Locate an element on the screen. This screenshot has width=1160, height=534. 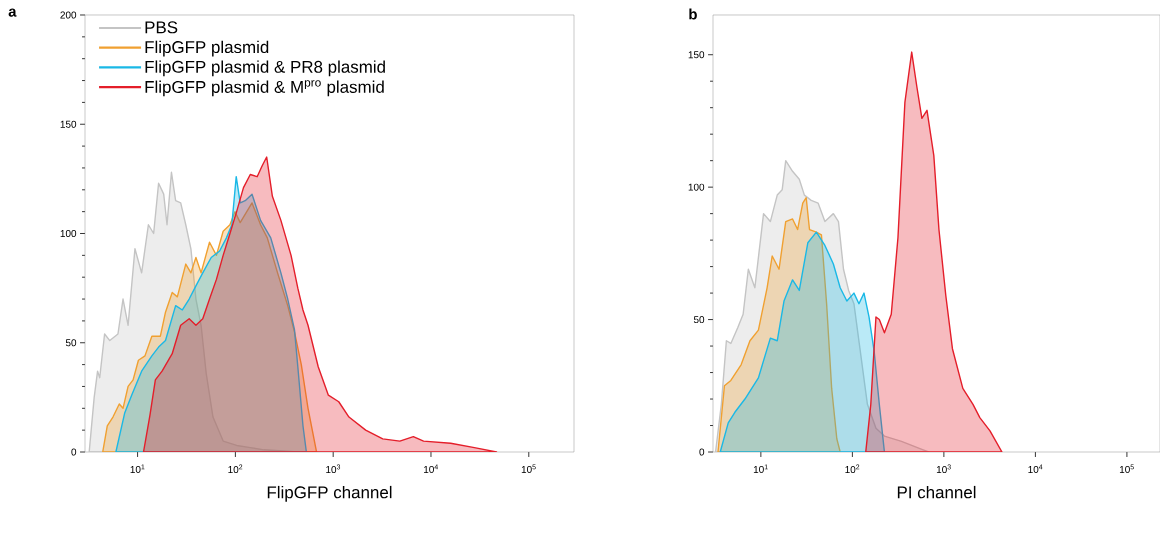
legend-label: FlipGFP plasmid & M$^{pro}$ plasmid is located at coordinates (264, 88).